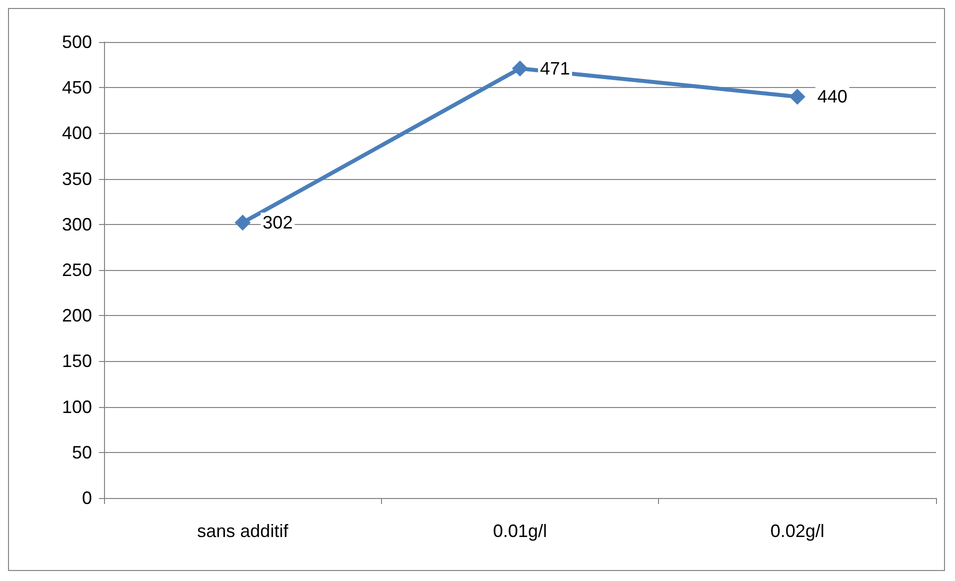 The width and height of the screenshot is (955, 581). What do you see at coordinates (77, 406) in the screenshot?
I see `y-tick-label: 100` at bounding box center [77, 406].